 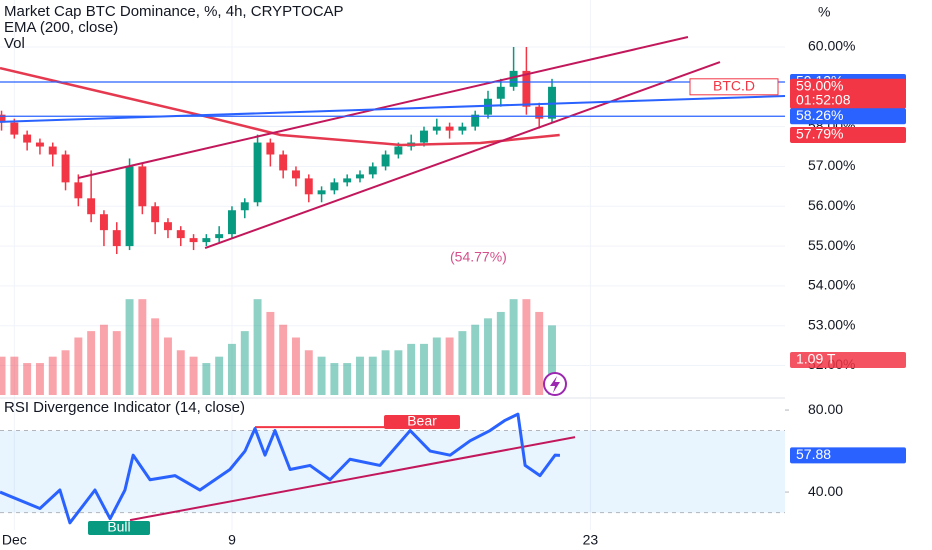 I want to click on y-tick-label: 54.00%, so click(x=831, y=285).